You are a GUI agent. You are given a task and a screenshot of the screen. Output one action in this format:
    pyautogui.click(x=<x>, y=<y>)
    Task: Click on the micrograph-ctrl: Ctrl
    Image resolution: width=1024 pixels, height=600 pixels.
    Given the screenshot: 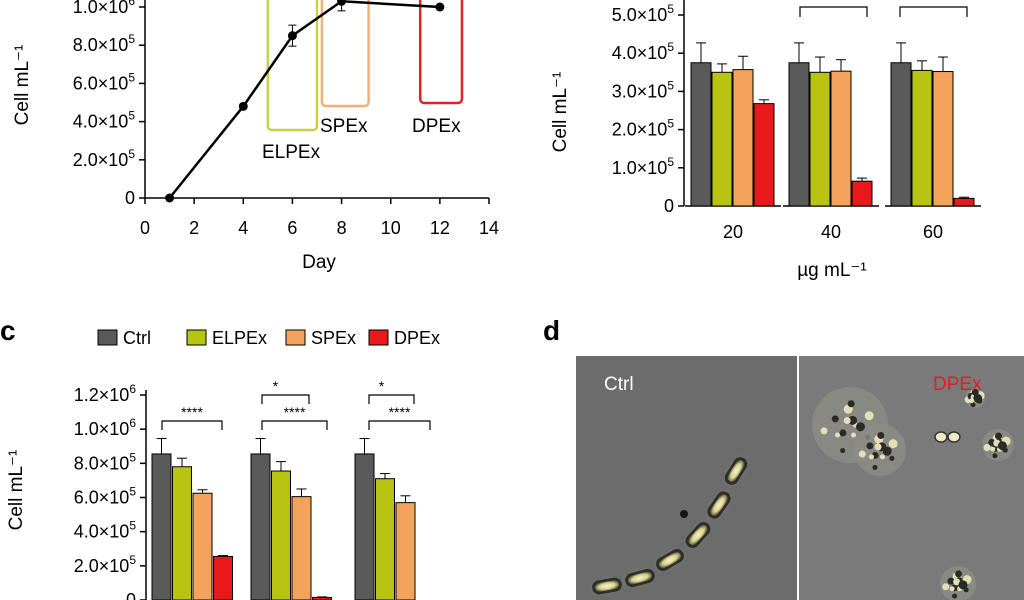 What is the action you would take?
    pyautogui.click(x=686, y=478)
    